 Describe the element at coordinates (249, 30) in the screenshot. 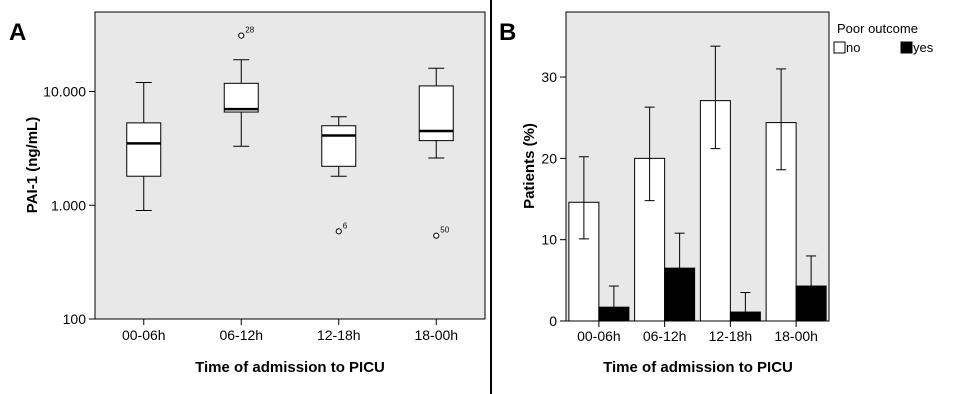

I see `a-outlier-label: 28` at that location.